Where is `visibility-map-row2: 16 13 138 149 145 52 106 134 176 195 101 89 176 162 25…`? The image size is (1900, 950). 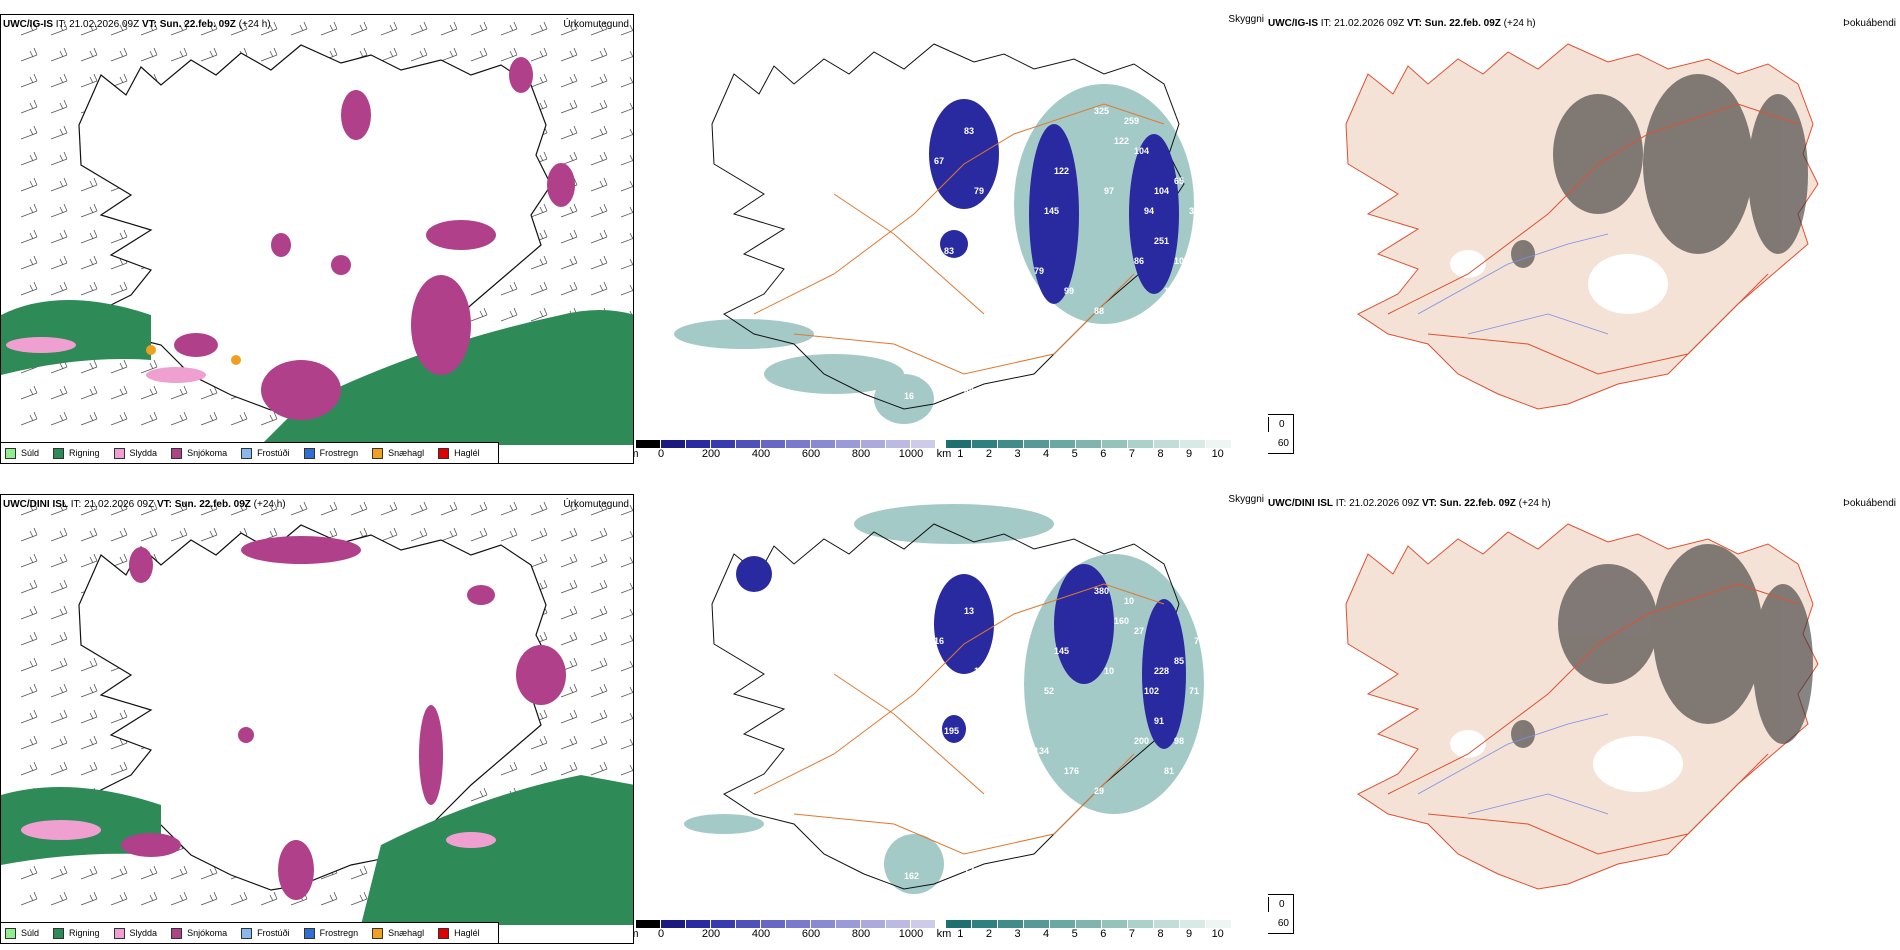 visibility-map-row2: 16 13 138 149 145 52 106 134 176 195 101 89 176 162 25… is located at coordinates (944, 700).